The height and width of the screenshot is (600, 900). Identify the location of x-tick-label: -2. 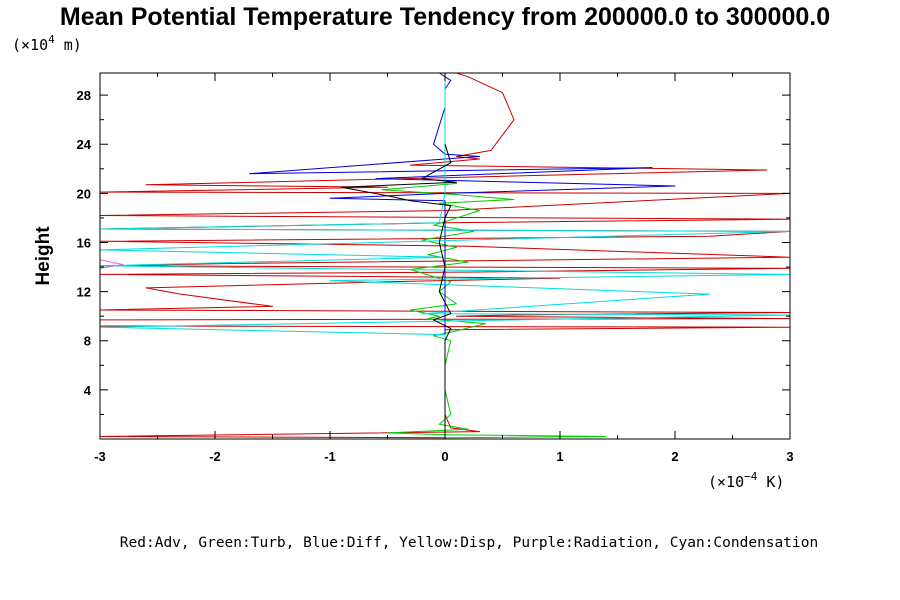
(215, 456).